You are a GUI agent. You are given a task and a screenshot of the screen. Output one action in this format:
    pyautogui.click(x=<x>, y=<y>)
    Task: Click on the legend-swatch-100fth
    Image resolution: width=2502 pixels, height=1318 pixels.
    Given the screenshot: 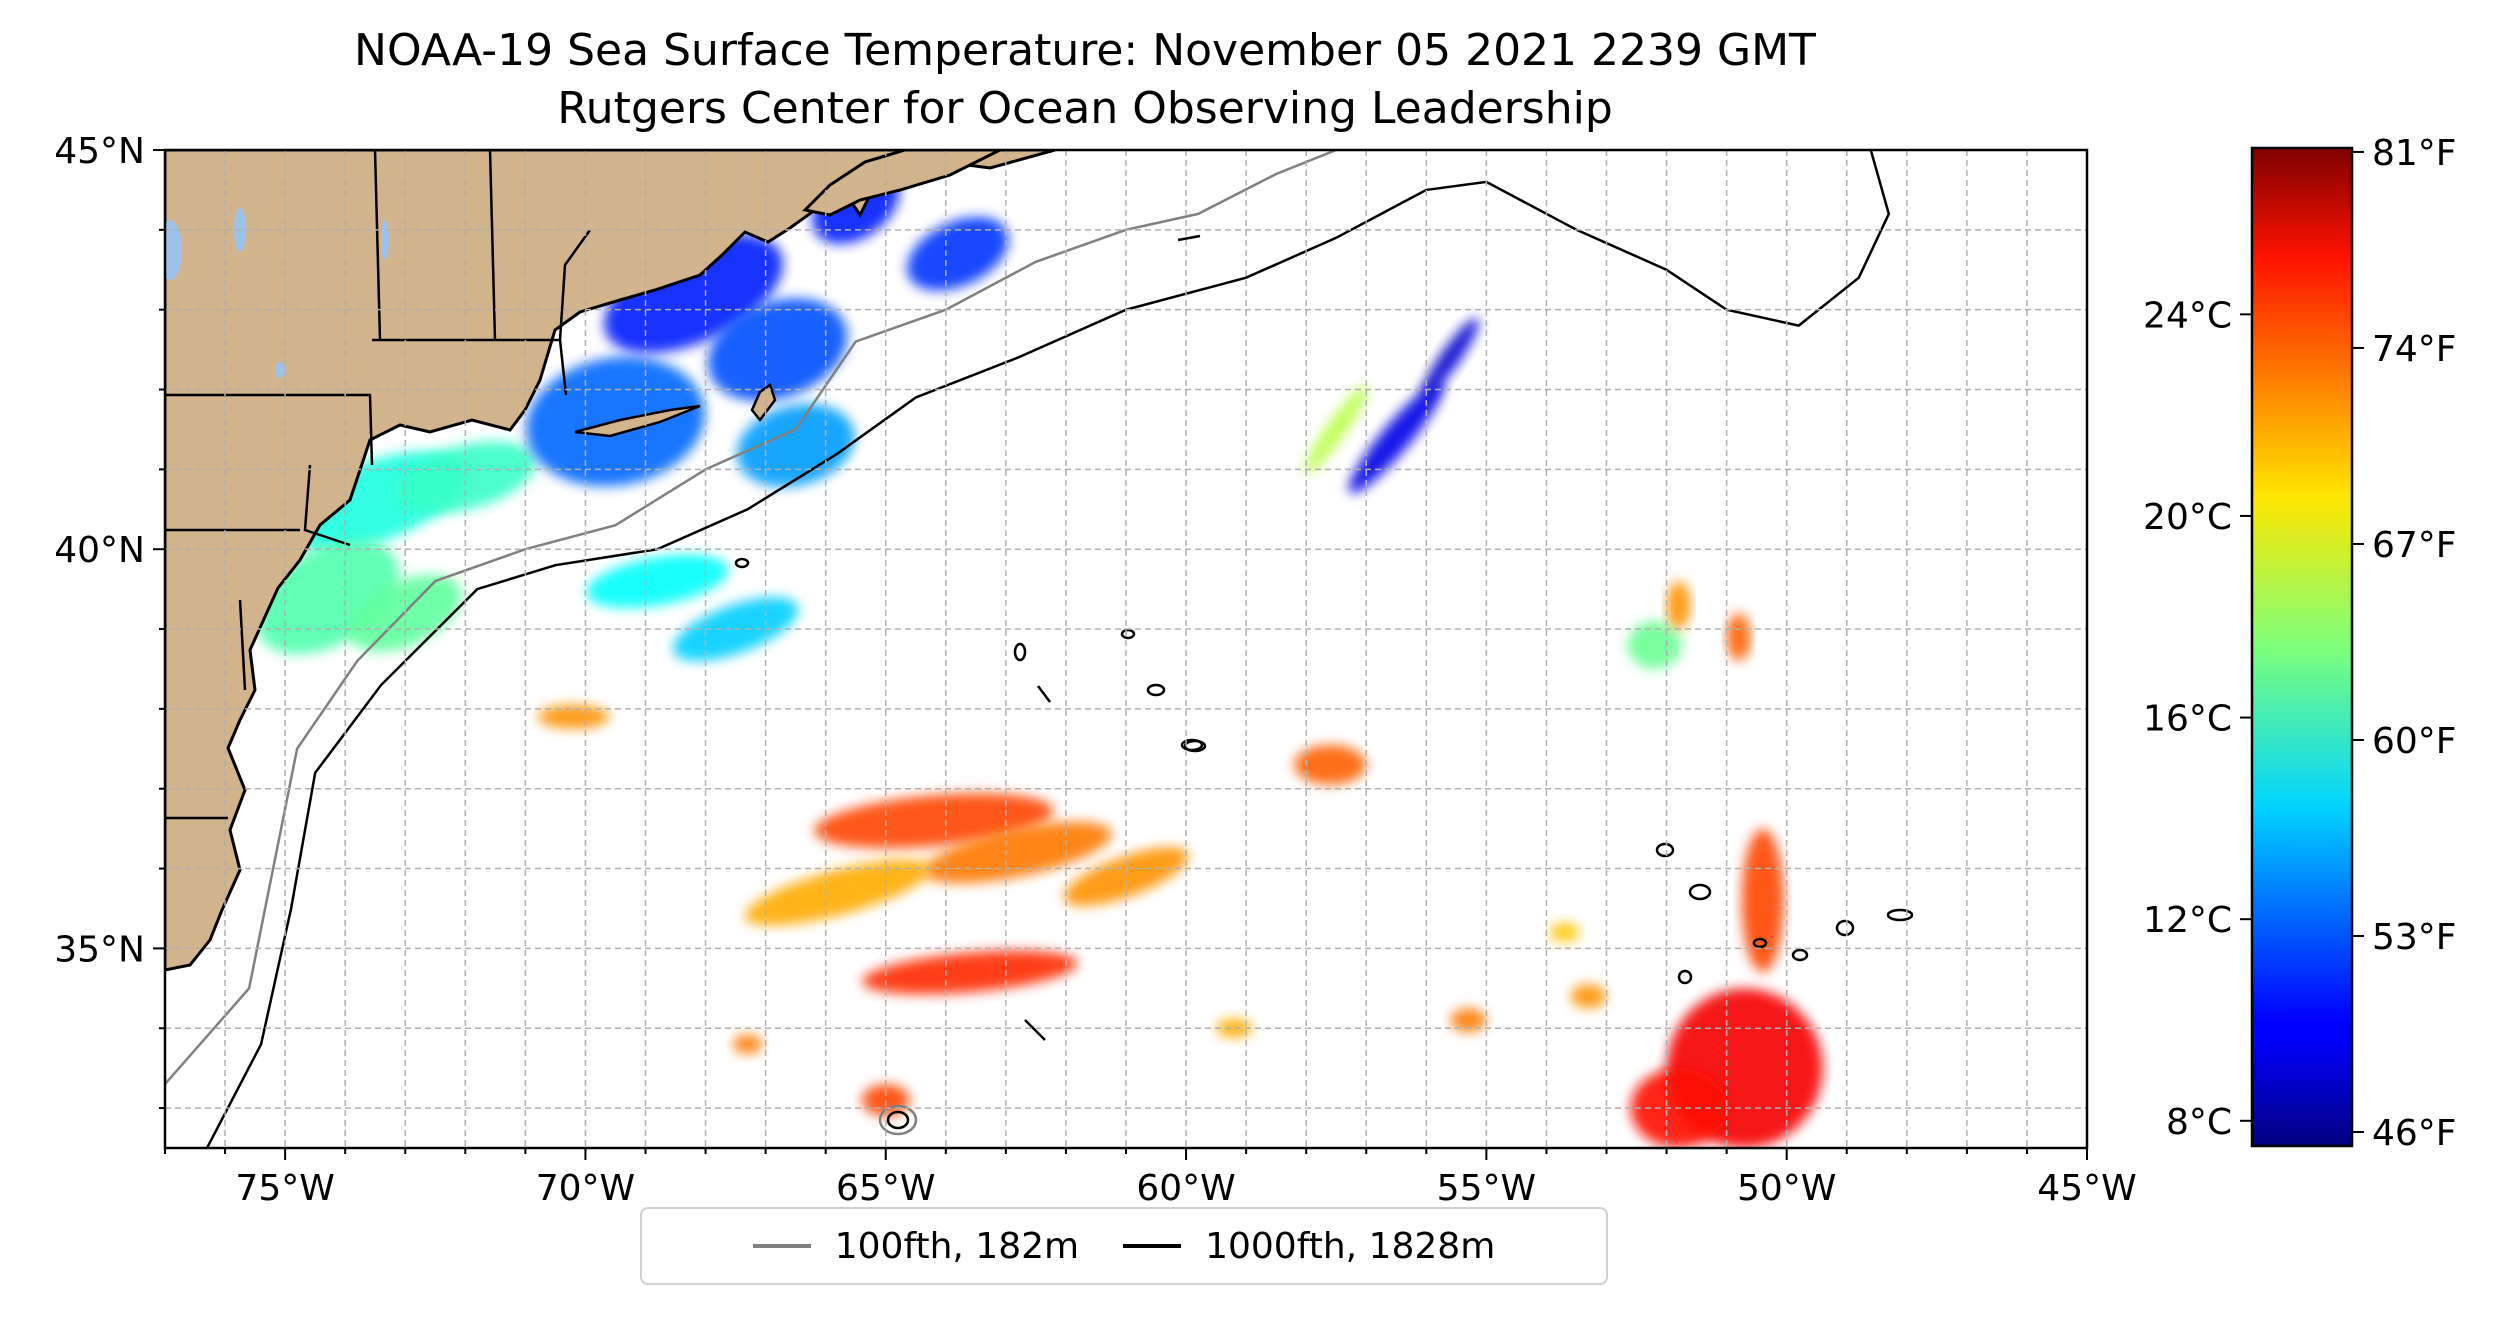 What is the action you would take?
    pyautogui.click(x=781, y=1246)
    